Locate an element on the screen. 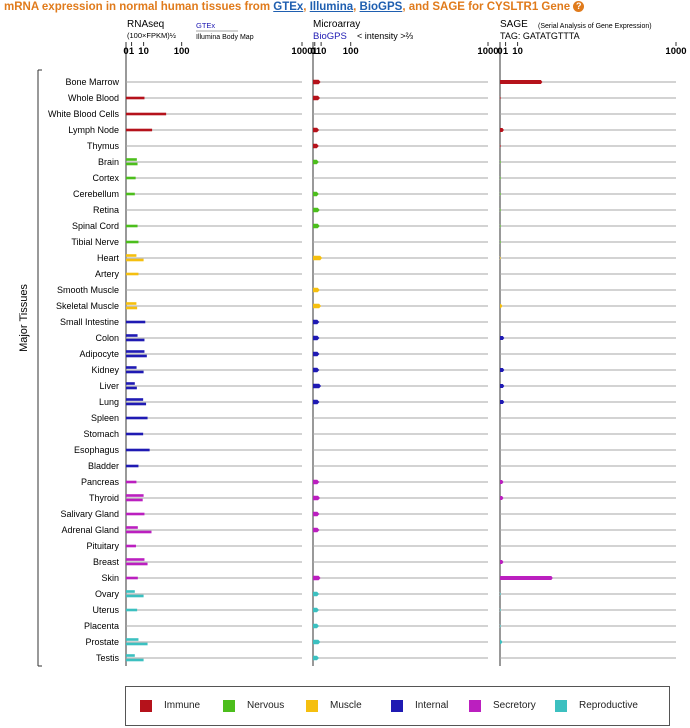 The image size is (690, 728). rnaseq-unit: (100×FPKM)½ is located at coordinates (152, 35).